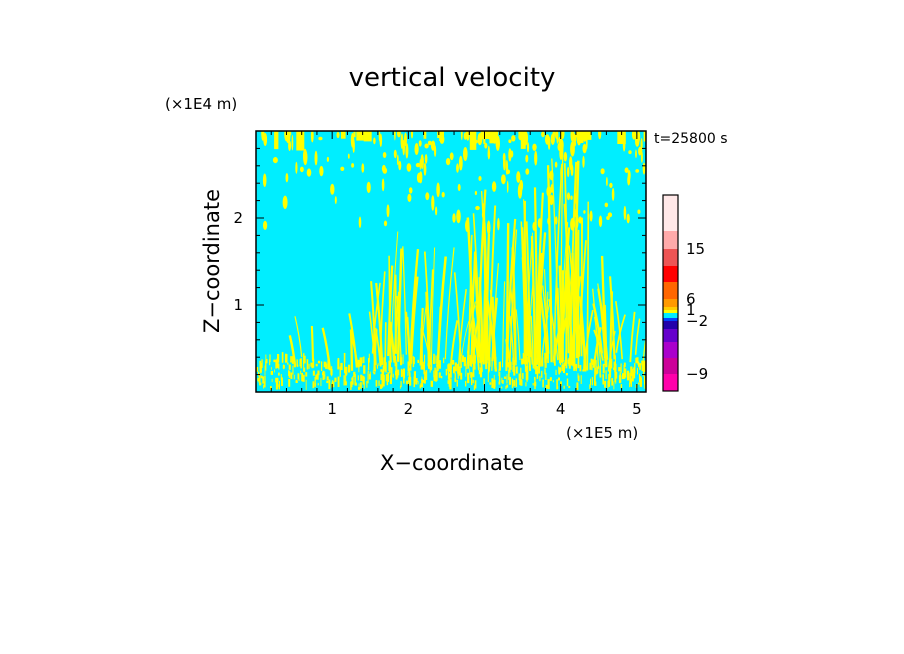 The height and width of the screenshot is (654, 904). What do you see at coordinates (670, 293) in the screenshot?
I see `colorbar-frame` at bounding box center [670, 293].